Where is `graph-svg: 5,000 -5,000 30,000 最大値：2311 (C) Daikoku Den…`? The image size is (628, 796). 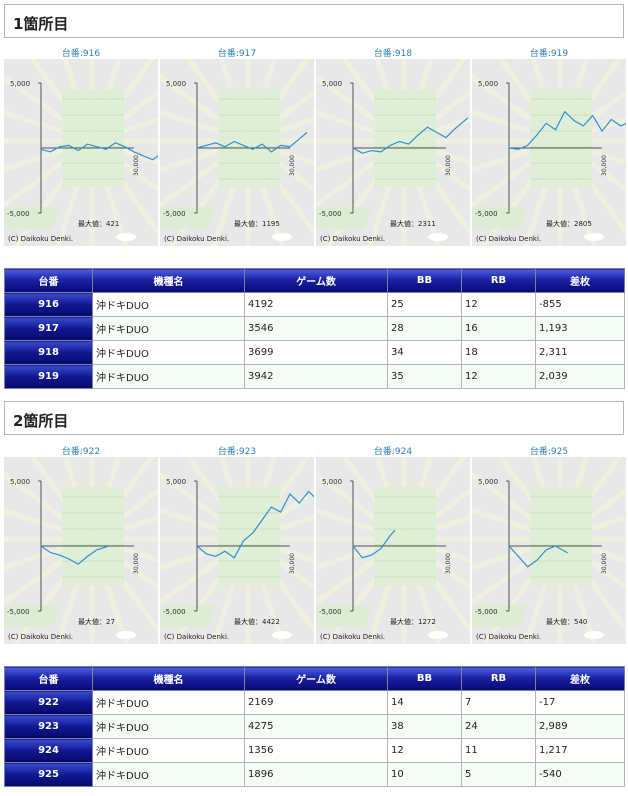
graph-svg: 5,000 -5,000 30,000 最大値：2311 (C) Daikoku Den… is located at coordinates (393, 152).